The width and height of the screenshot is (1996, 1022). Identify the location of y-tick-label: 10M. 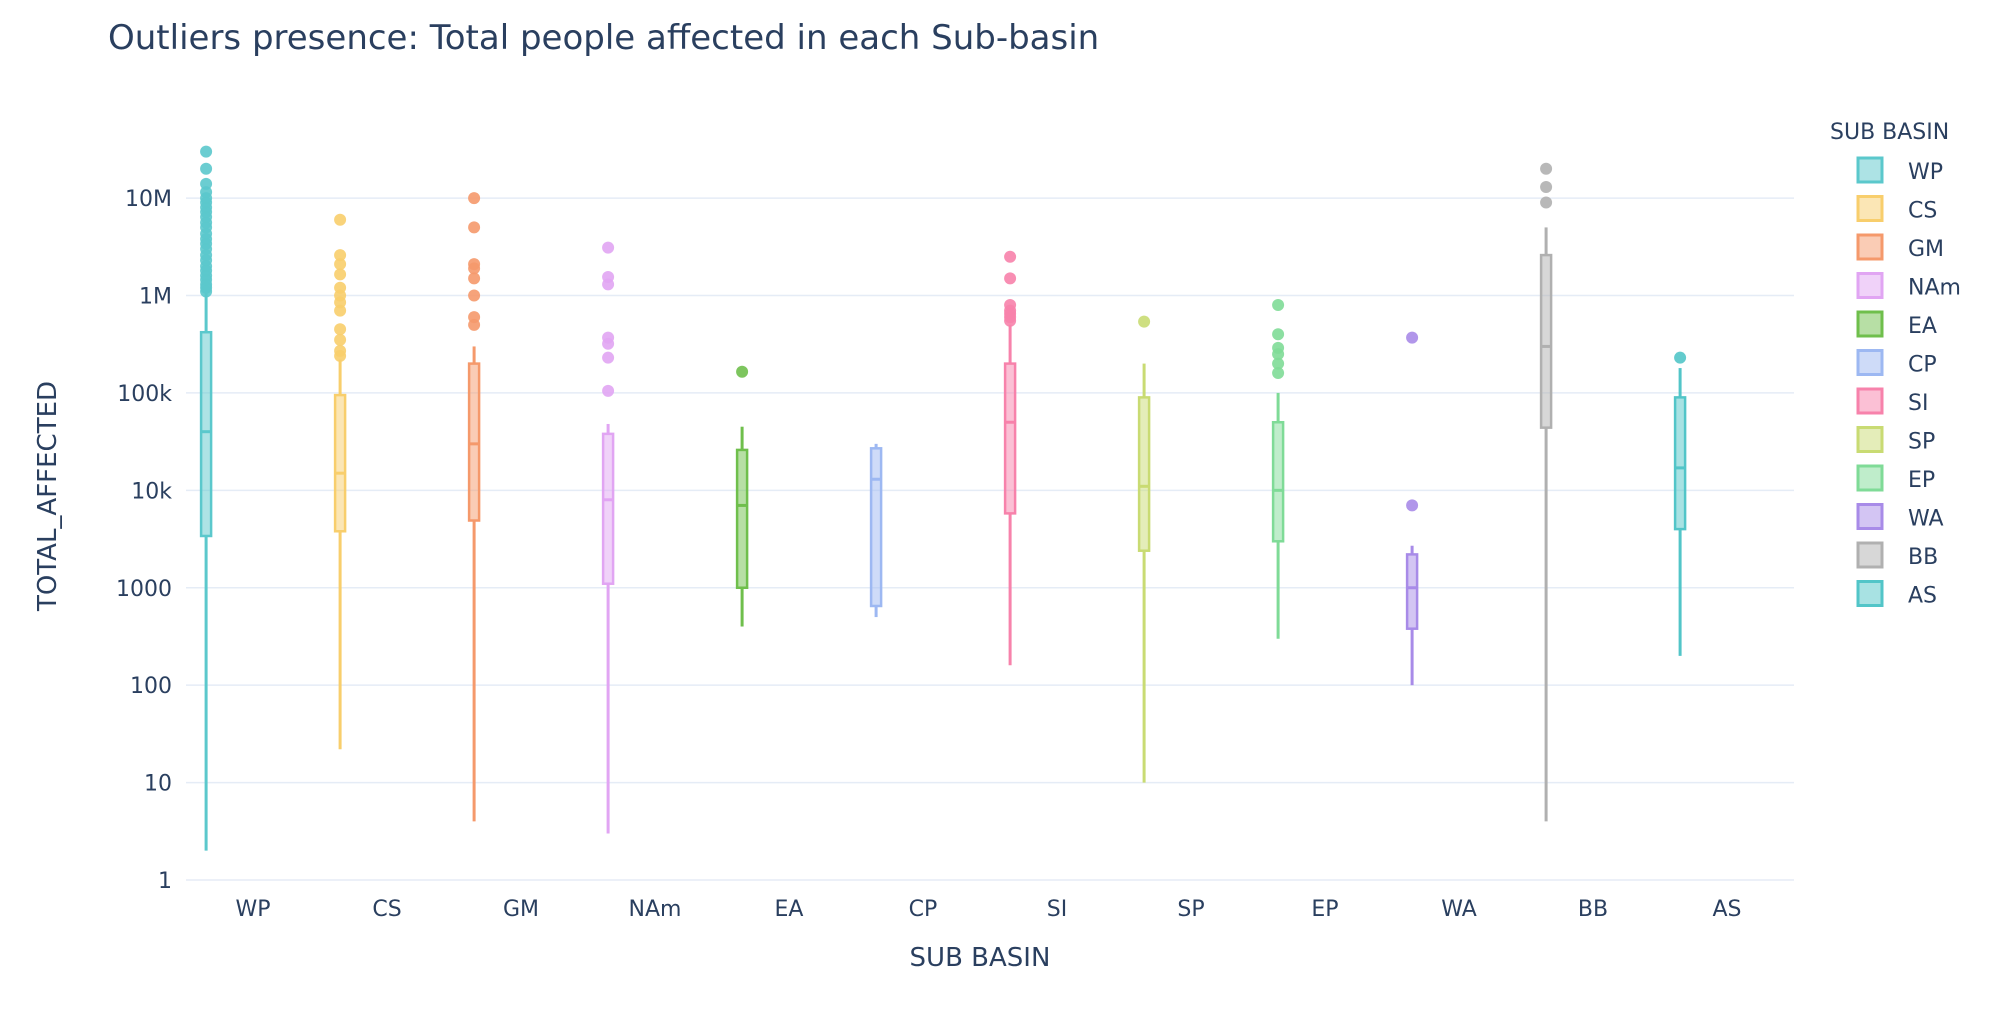
(148, 199).